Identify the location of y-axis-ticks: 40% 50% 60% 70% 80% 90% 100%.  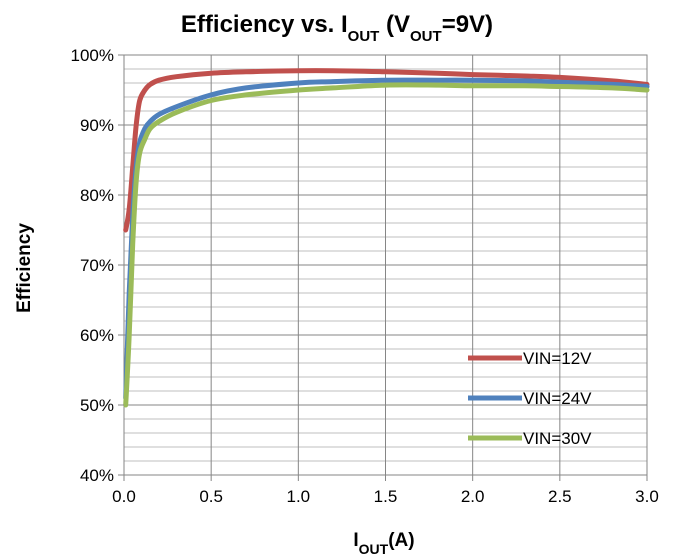
(97, 265).